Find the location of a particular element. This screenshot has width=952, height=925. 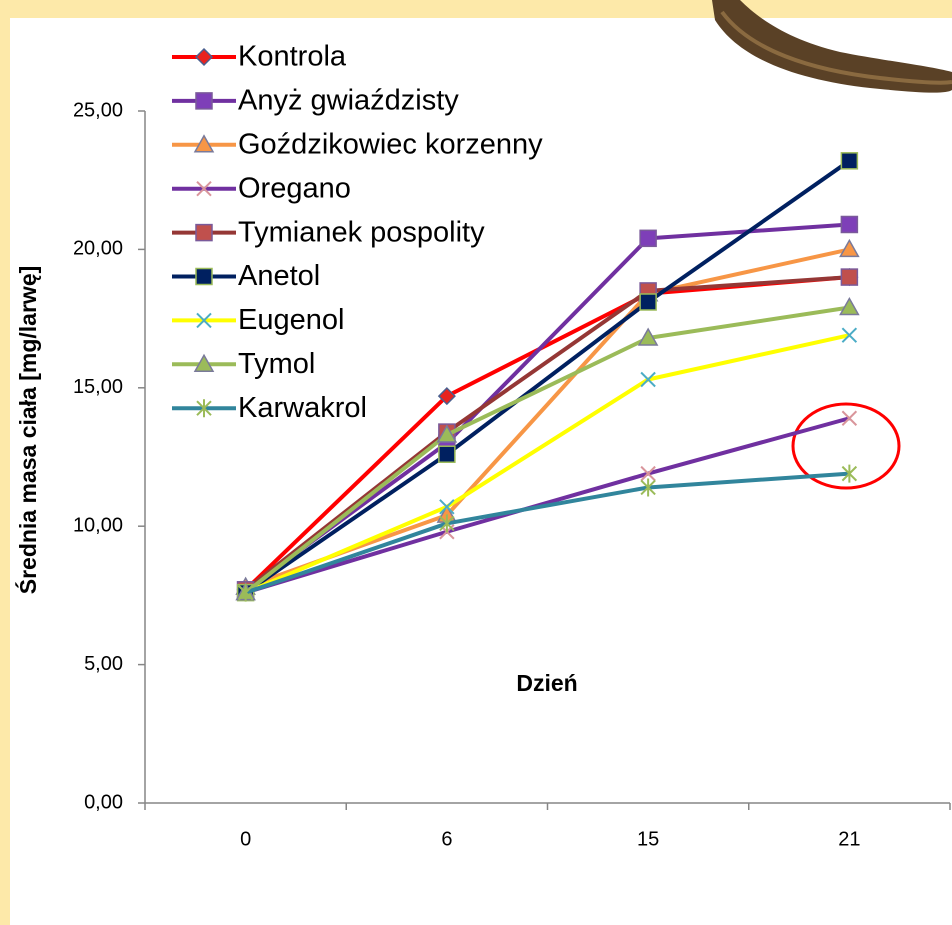

legend-item: Karwakrol is located at coordinates (269, 408).